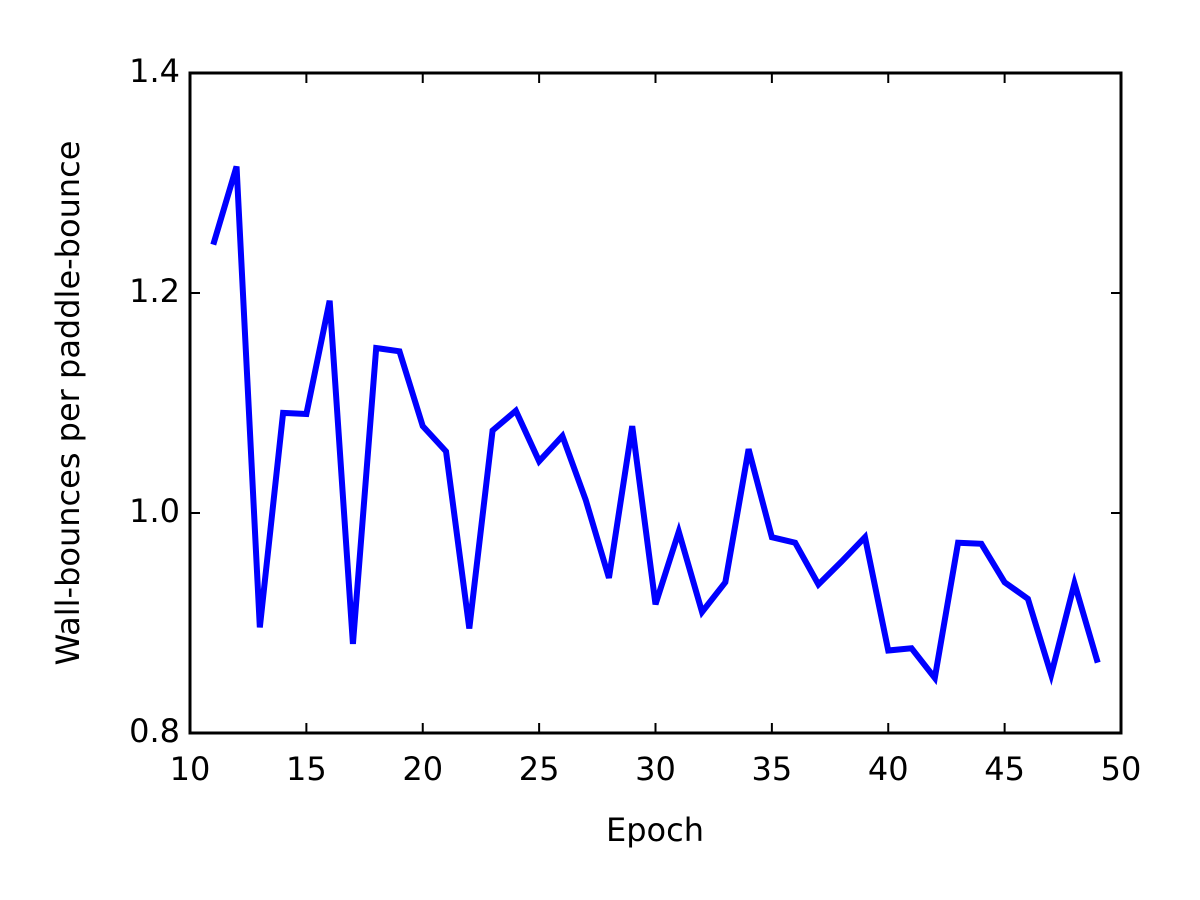  Describe the element at coordinates (154, 731) in the screenshot. I see `y-tick-label: 0.8` at that location.